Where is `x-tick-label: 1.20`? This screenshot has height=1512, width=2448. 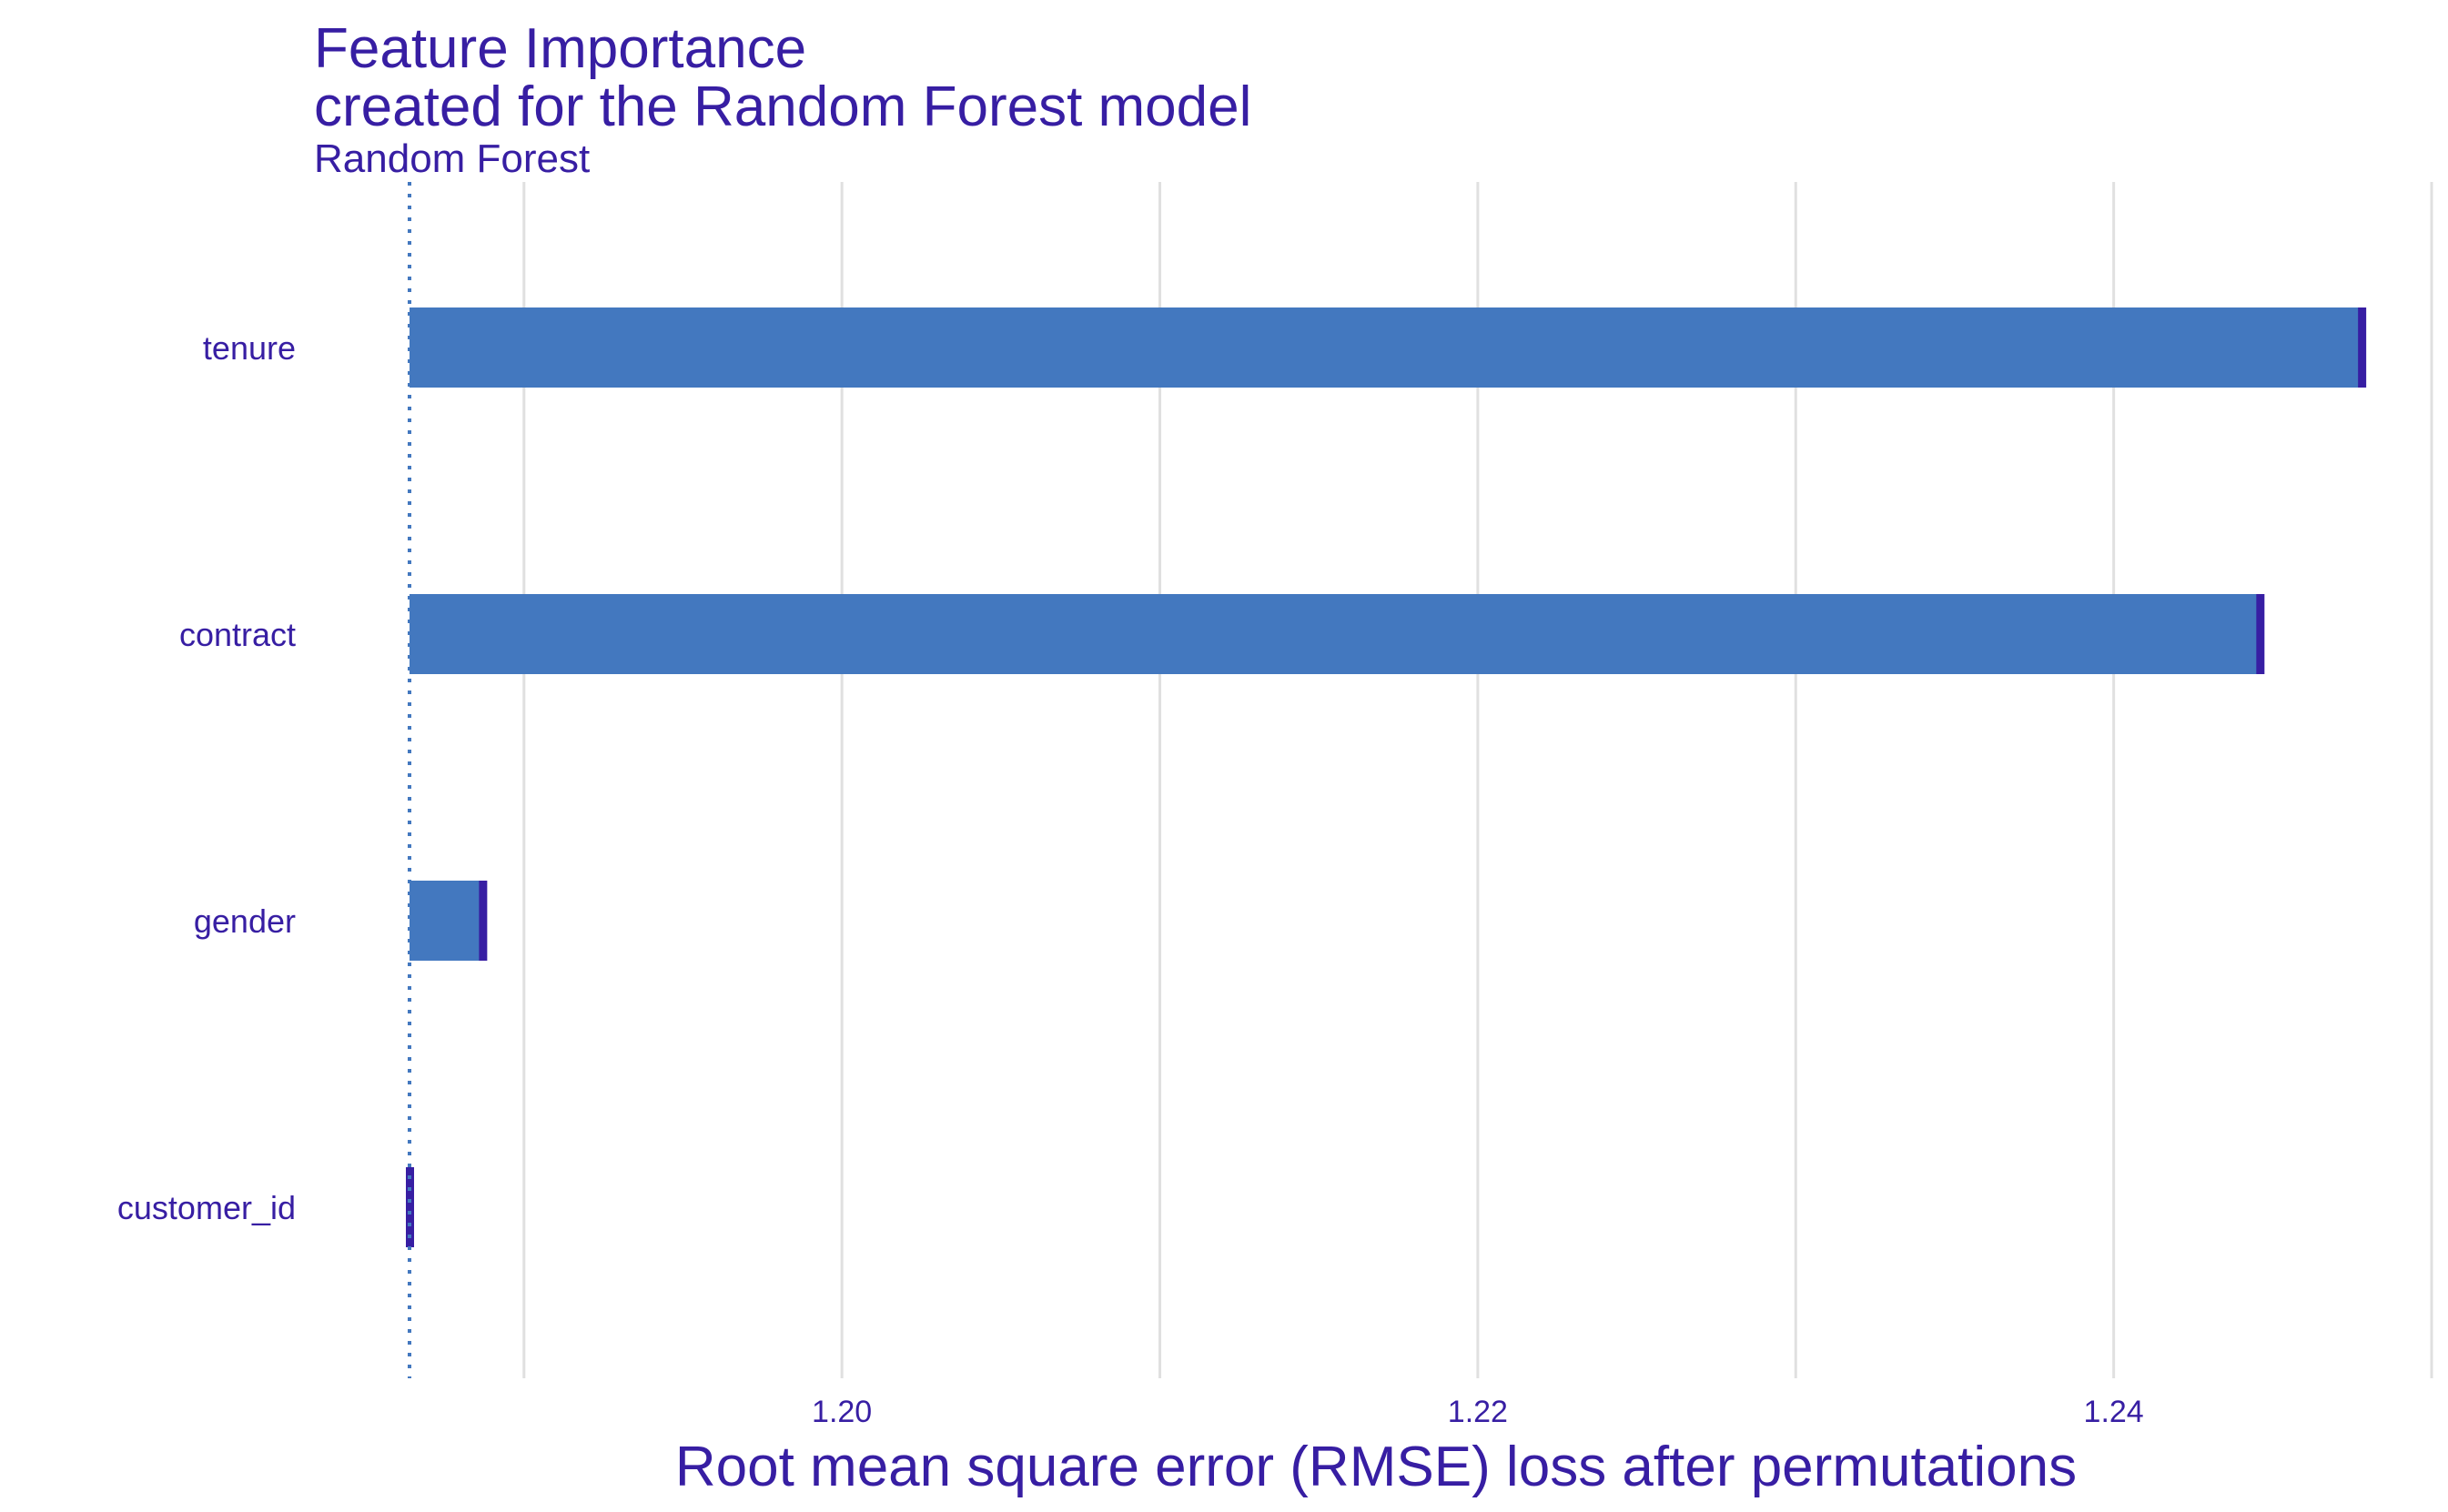 x-tick-label: 1.20 is located at coordinates (842, 1412).